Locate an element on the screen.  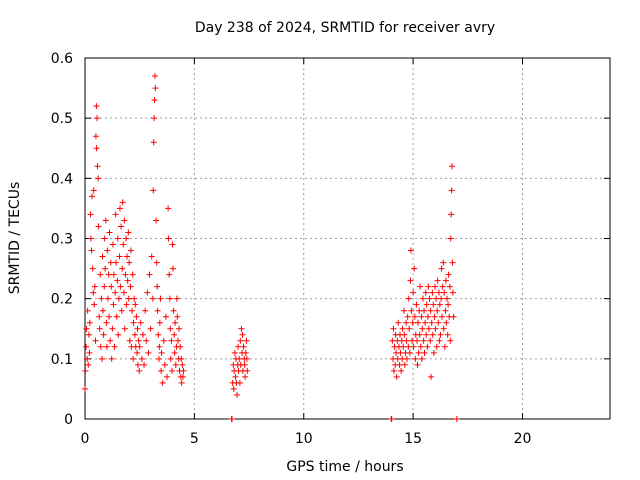
y-axis-label: SRMTID / TECUs is located at coordinates (15, 238).